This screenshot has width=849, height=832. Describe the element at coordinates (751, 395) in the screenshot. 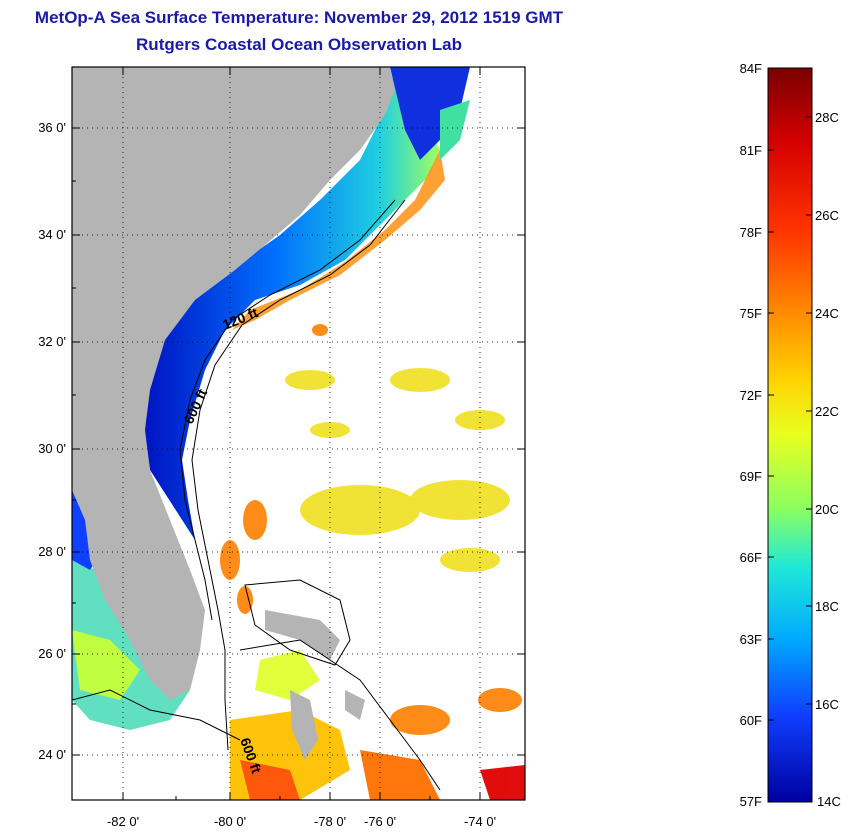

I see `colorbar-f-label: 72F` at that location.